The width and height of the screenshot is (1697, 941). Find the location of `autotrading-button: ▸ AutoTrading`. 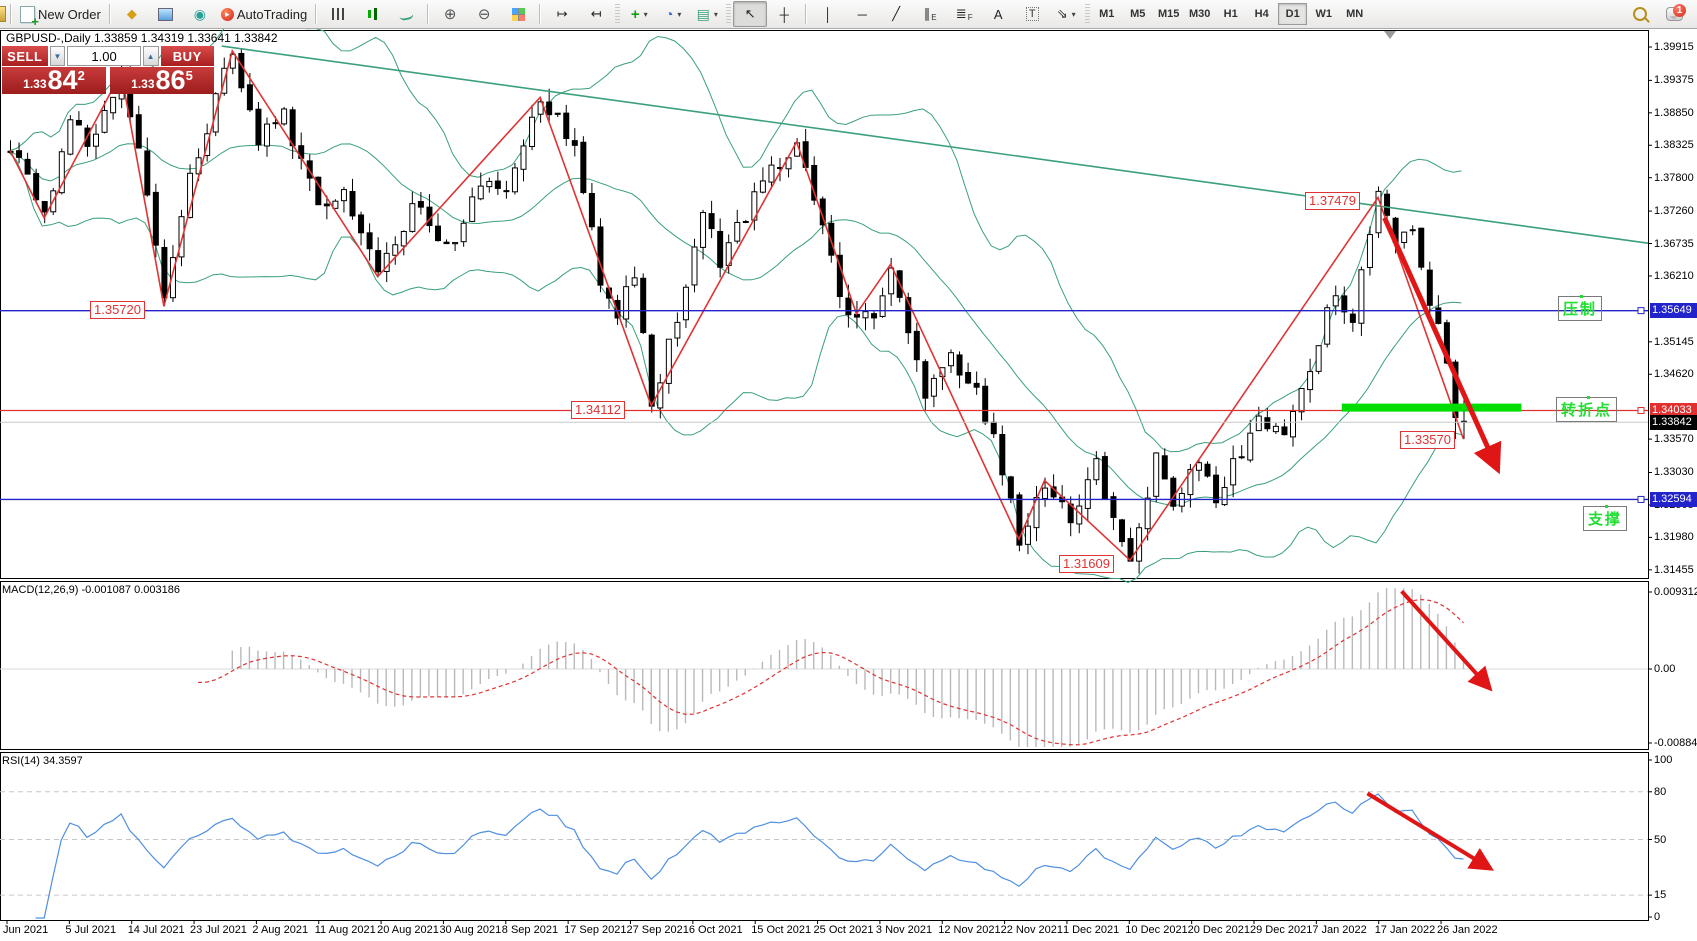

autotrading-button: ▸ AutoTrading is located at coordinates (264, 14).